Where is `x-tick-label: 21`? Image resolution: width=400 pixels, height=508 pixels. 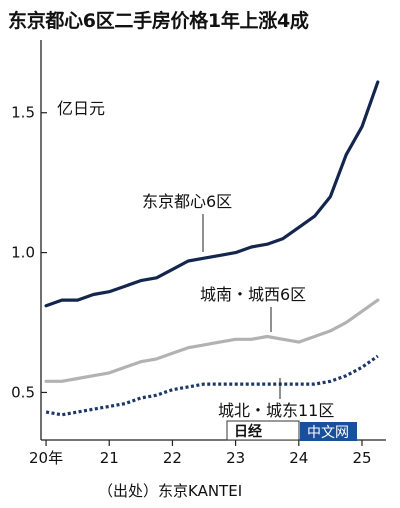
x-tick-label: 21 is located at coordinates (109, 458).